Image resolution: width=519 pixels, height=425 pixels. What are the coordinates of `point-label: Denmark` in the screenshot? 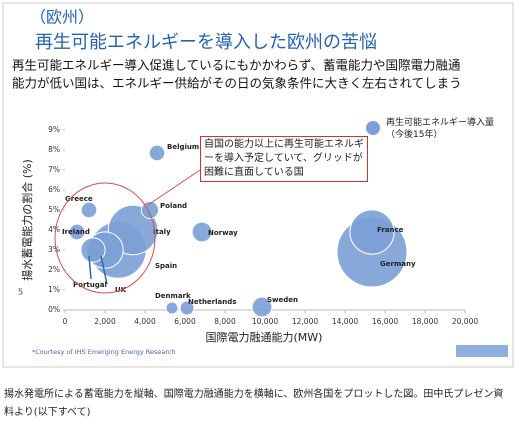 It's located at (173, 296).